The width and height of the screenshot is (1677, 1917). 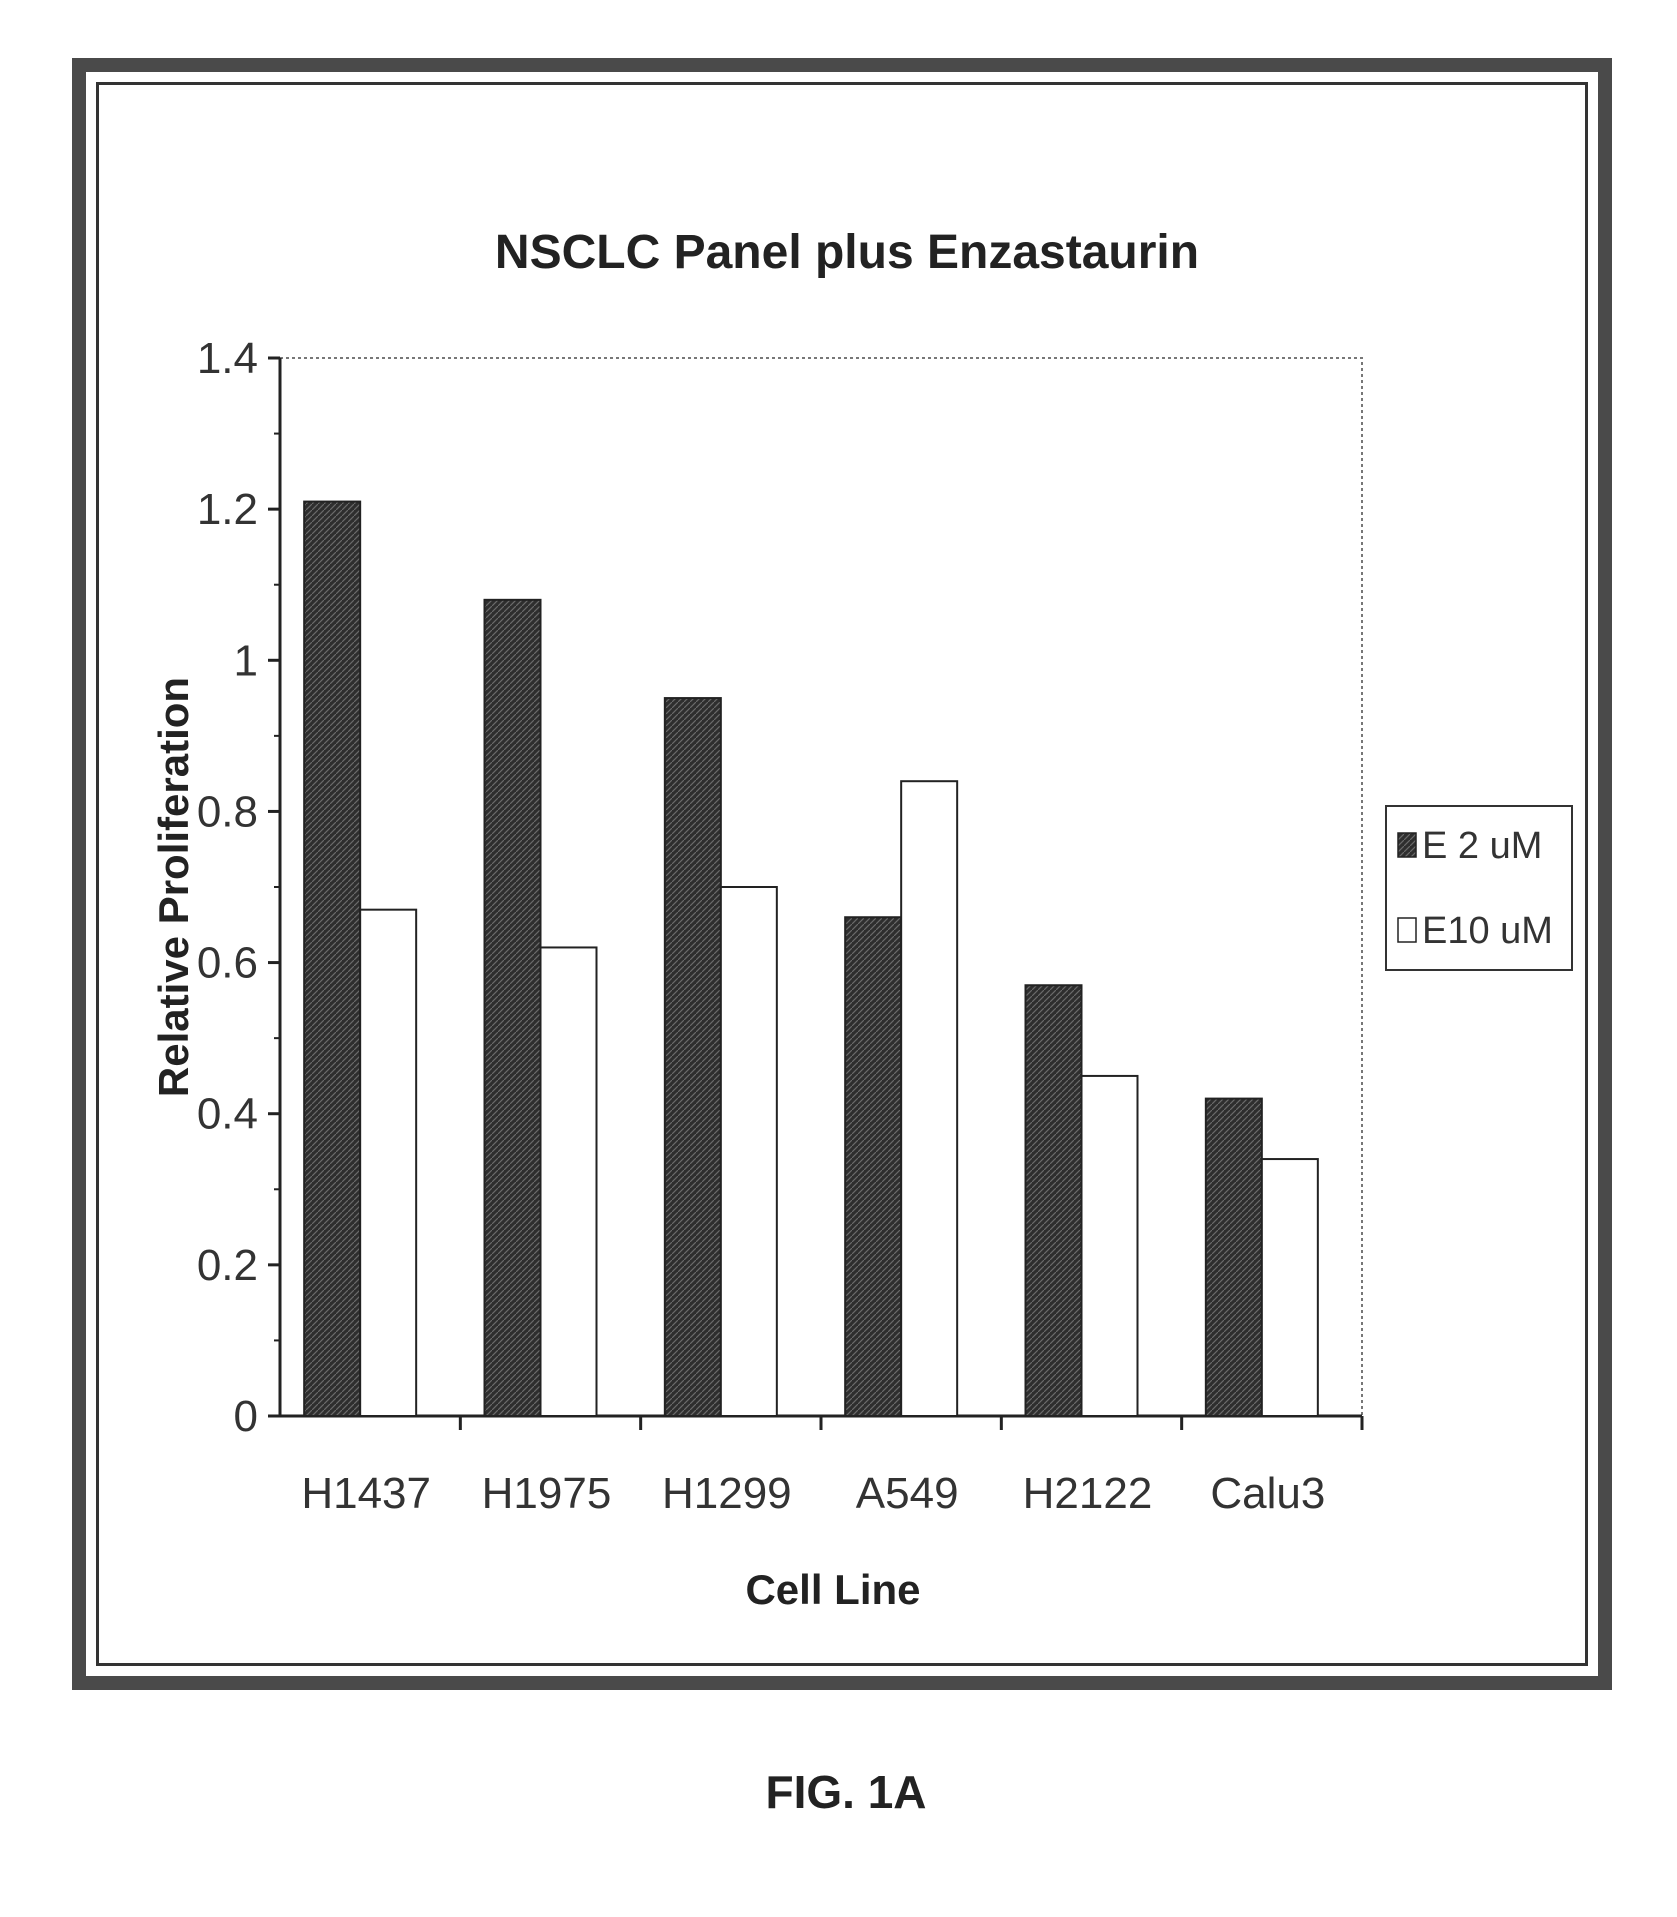 What do you see at coordinates (832, 1589) in the screenshot?
I see `x-axis-title: Cell Line` at bounding box center [832, 1589].